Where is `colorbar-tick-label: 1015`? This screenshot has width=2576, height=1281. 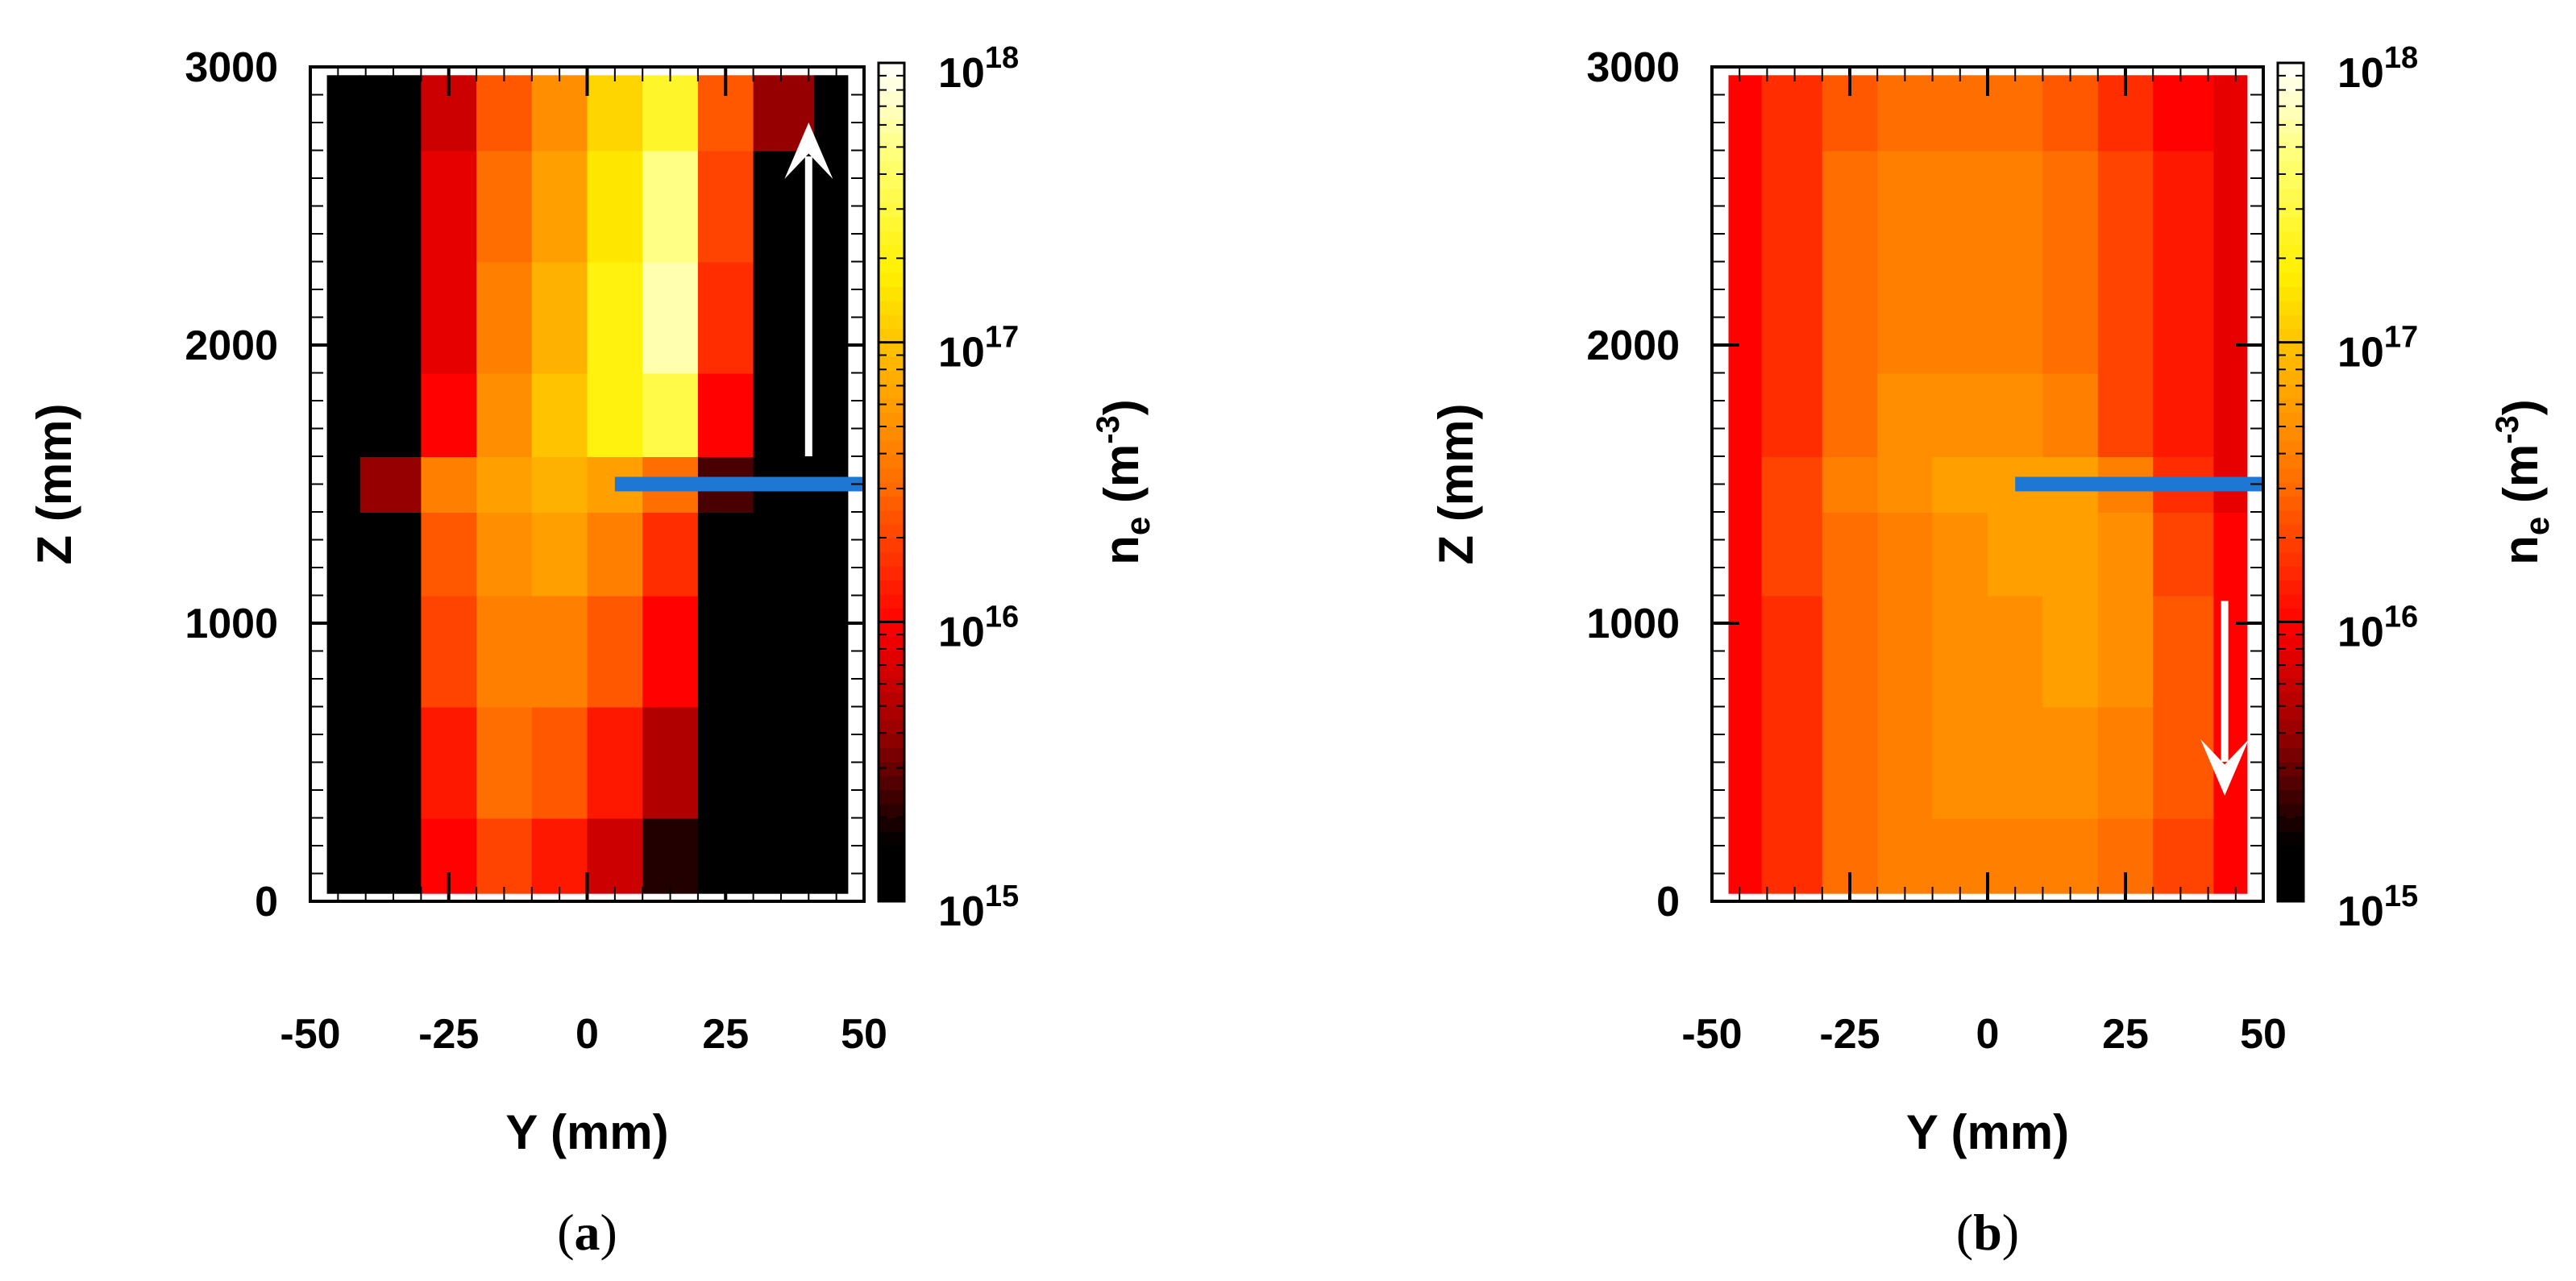 colorbar-tick-label: 1015 is located at coordinates (978, 907).